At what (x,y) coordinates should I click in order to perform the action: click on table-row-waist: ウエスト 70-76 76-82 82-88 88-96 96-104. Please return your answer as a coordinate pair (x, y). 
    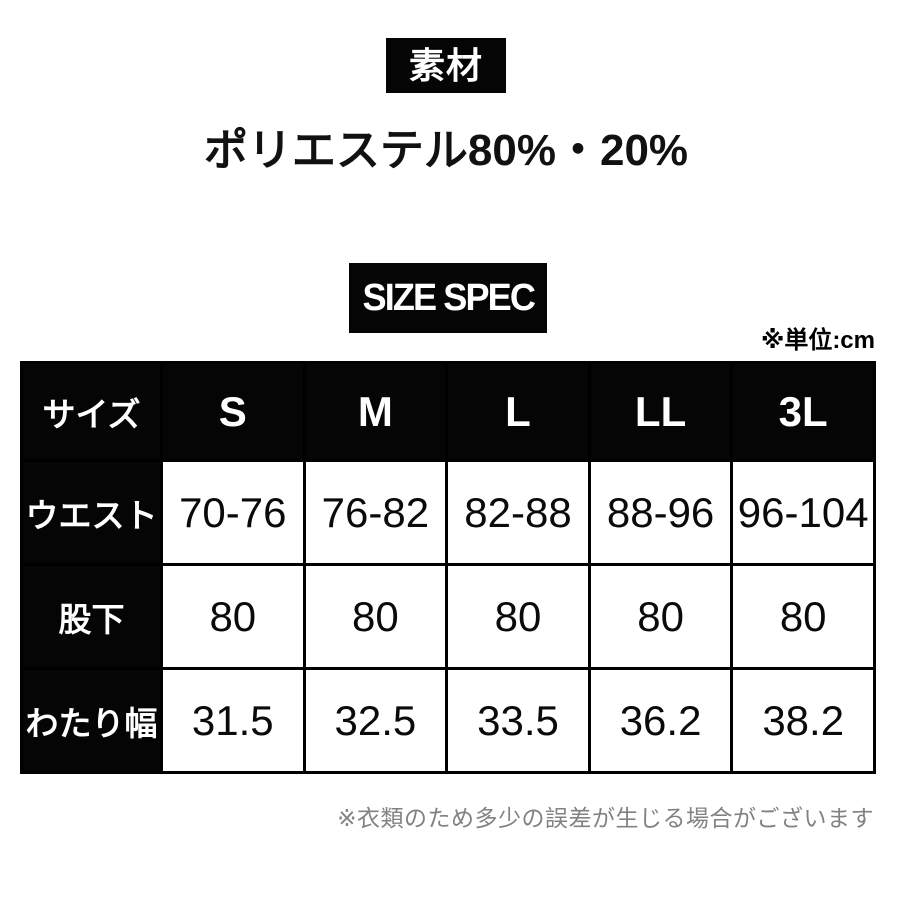
    Looking at the image, I should click on (448, 512).